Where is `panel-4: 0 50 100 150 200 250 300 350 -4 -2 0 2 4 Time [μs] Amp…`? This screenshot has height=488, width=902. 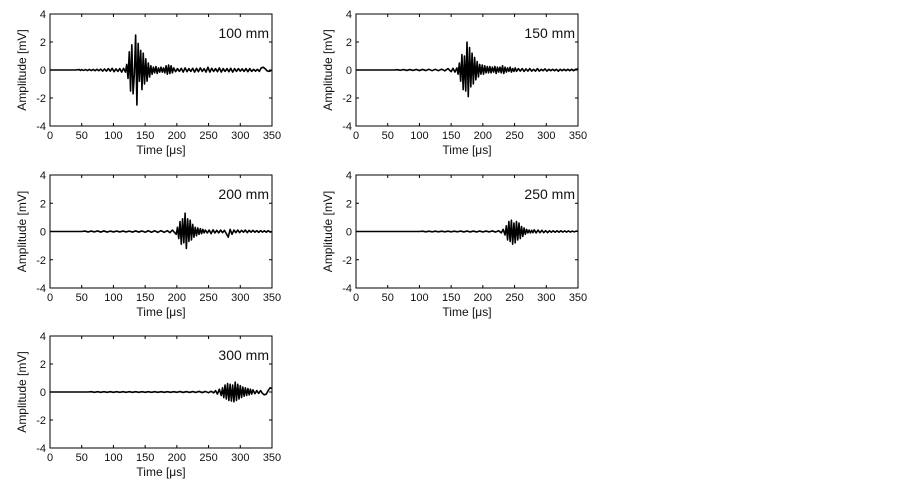 panel-4: 0 50 100 150 200 250 300 350 -4 -2 0 2 4 Time [μs] Amp… is located at coordinates (454, 244).